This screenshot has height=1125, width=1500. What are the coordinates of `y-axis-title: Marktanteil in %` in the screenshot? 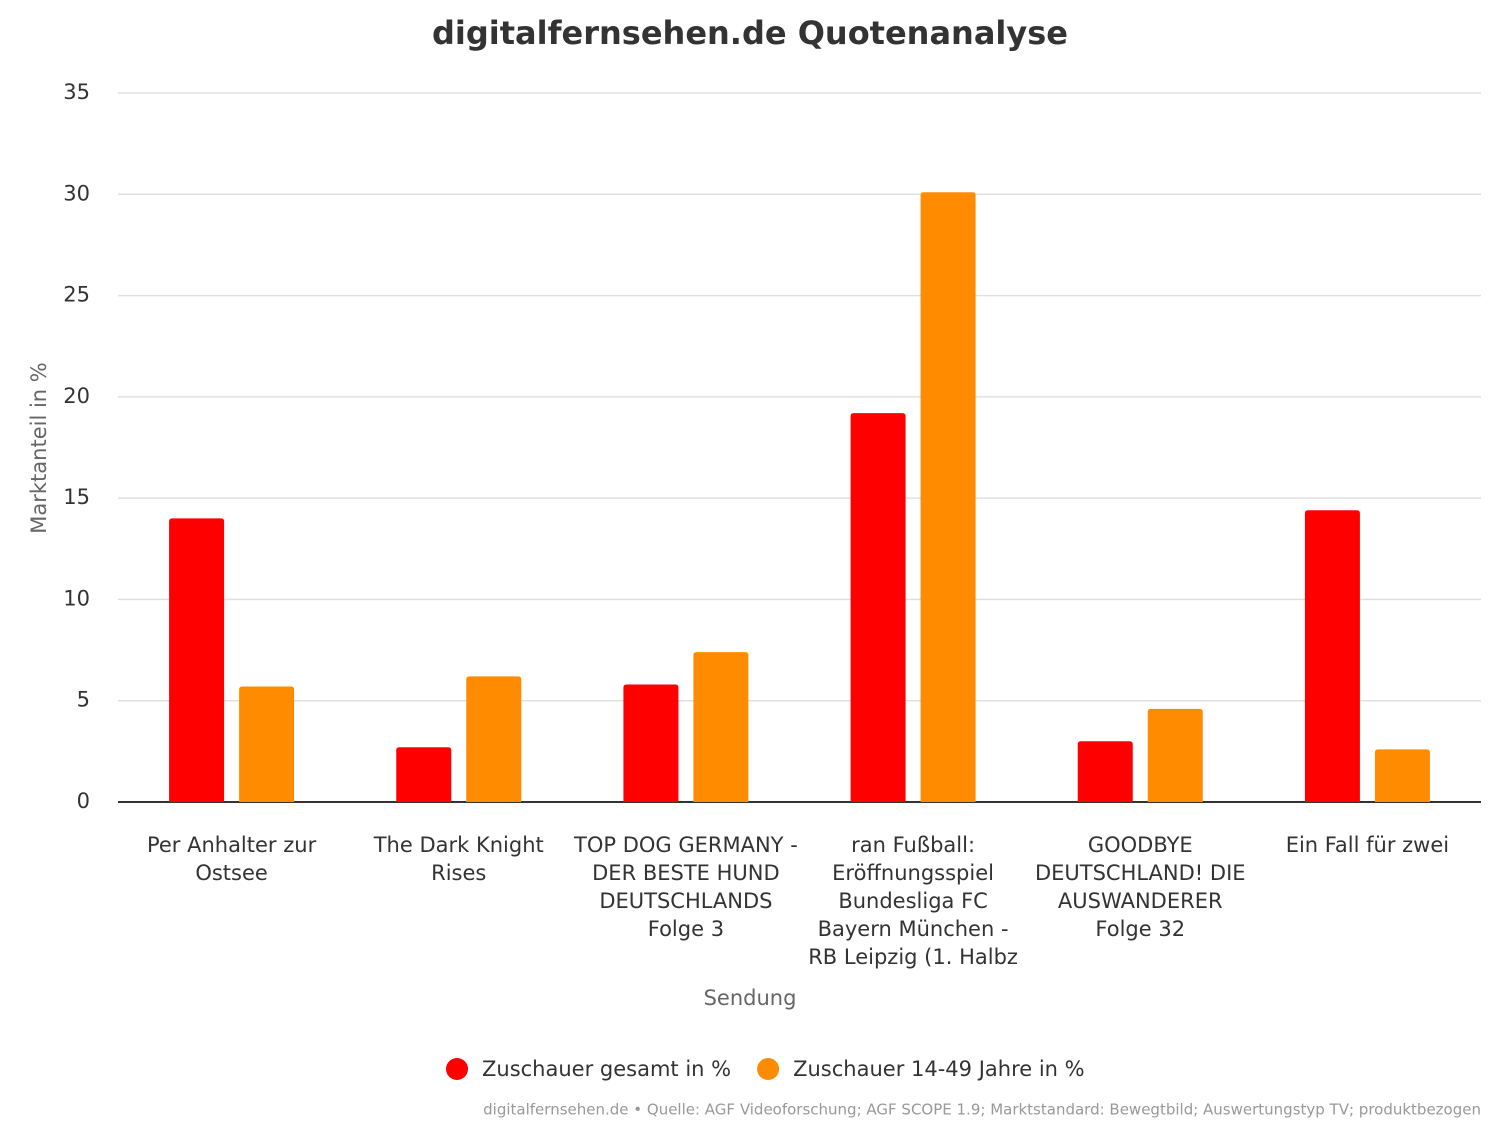 It's located at (39, 447).